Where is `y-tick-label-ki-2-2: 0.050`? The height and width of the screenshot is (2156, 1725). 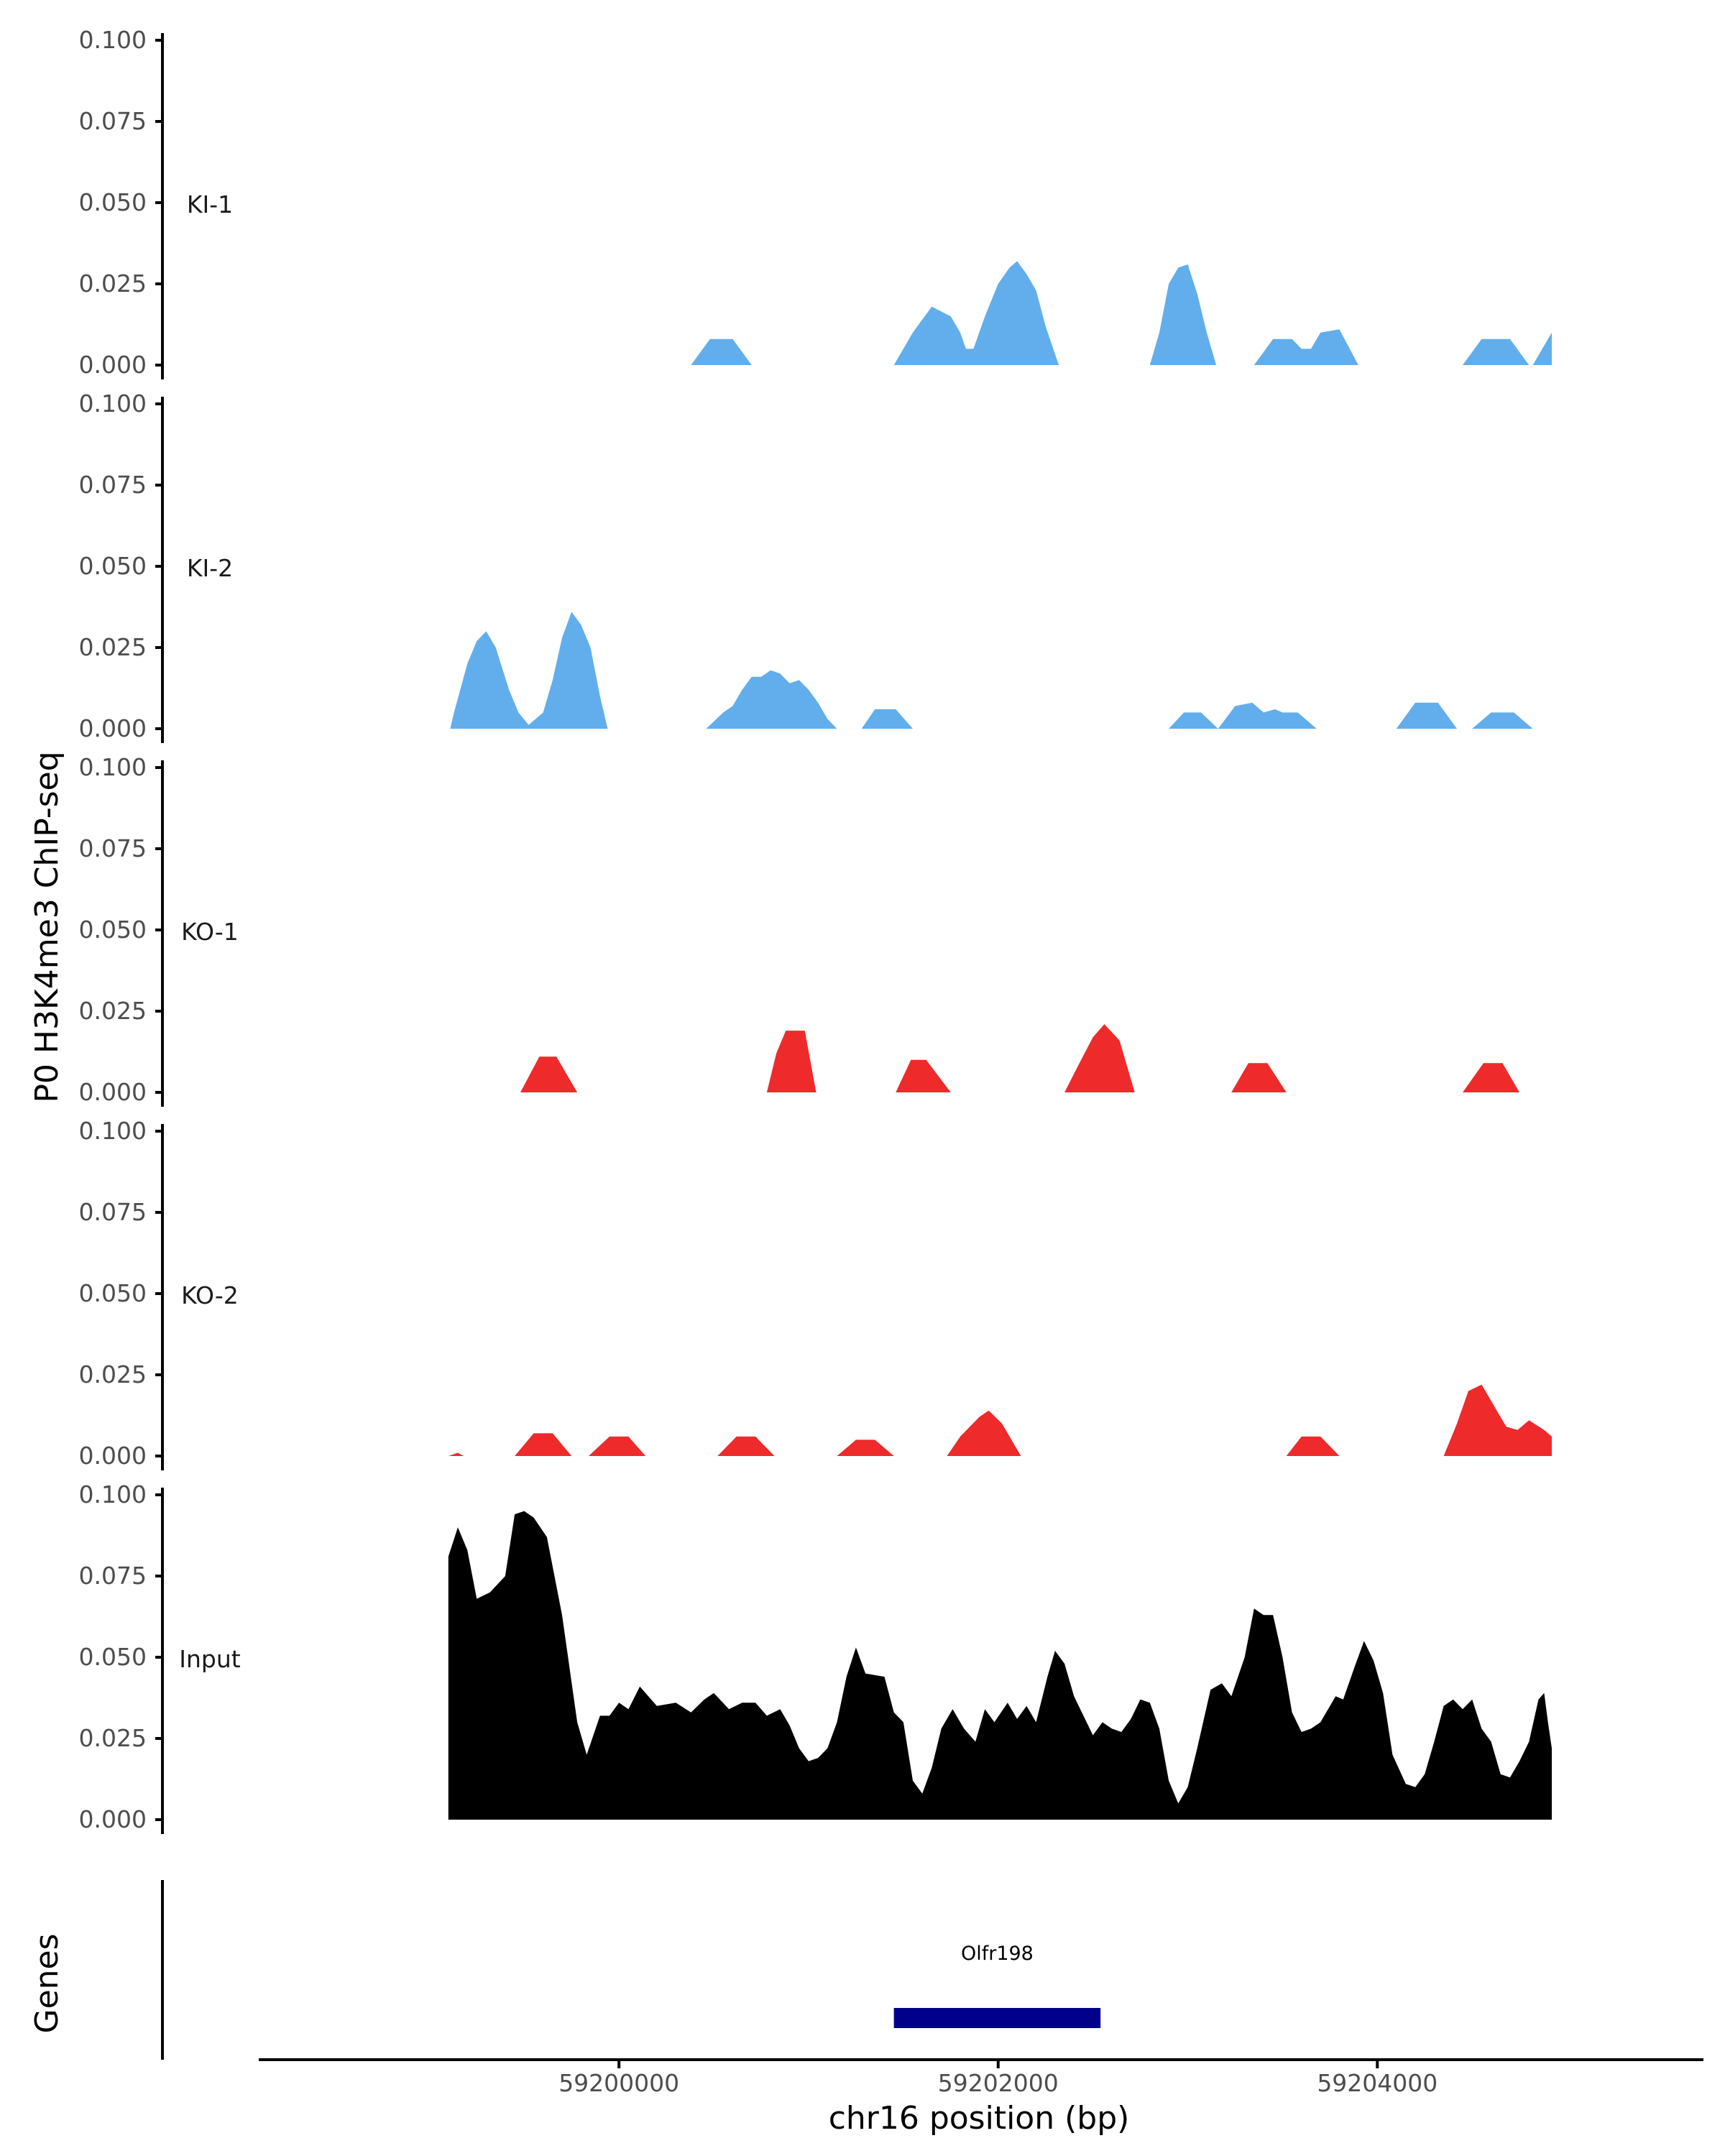
y-tick-label-ki-2-2: 0.050 is located at coordinates (113, 566).